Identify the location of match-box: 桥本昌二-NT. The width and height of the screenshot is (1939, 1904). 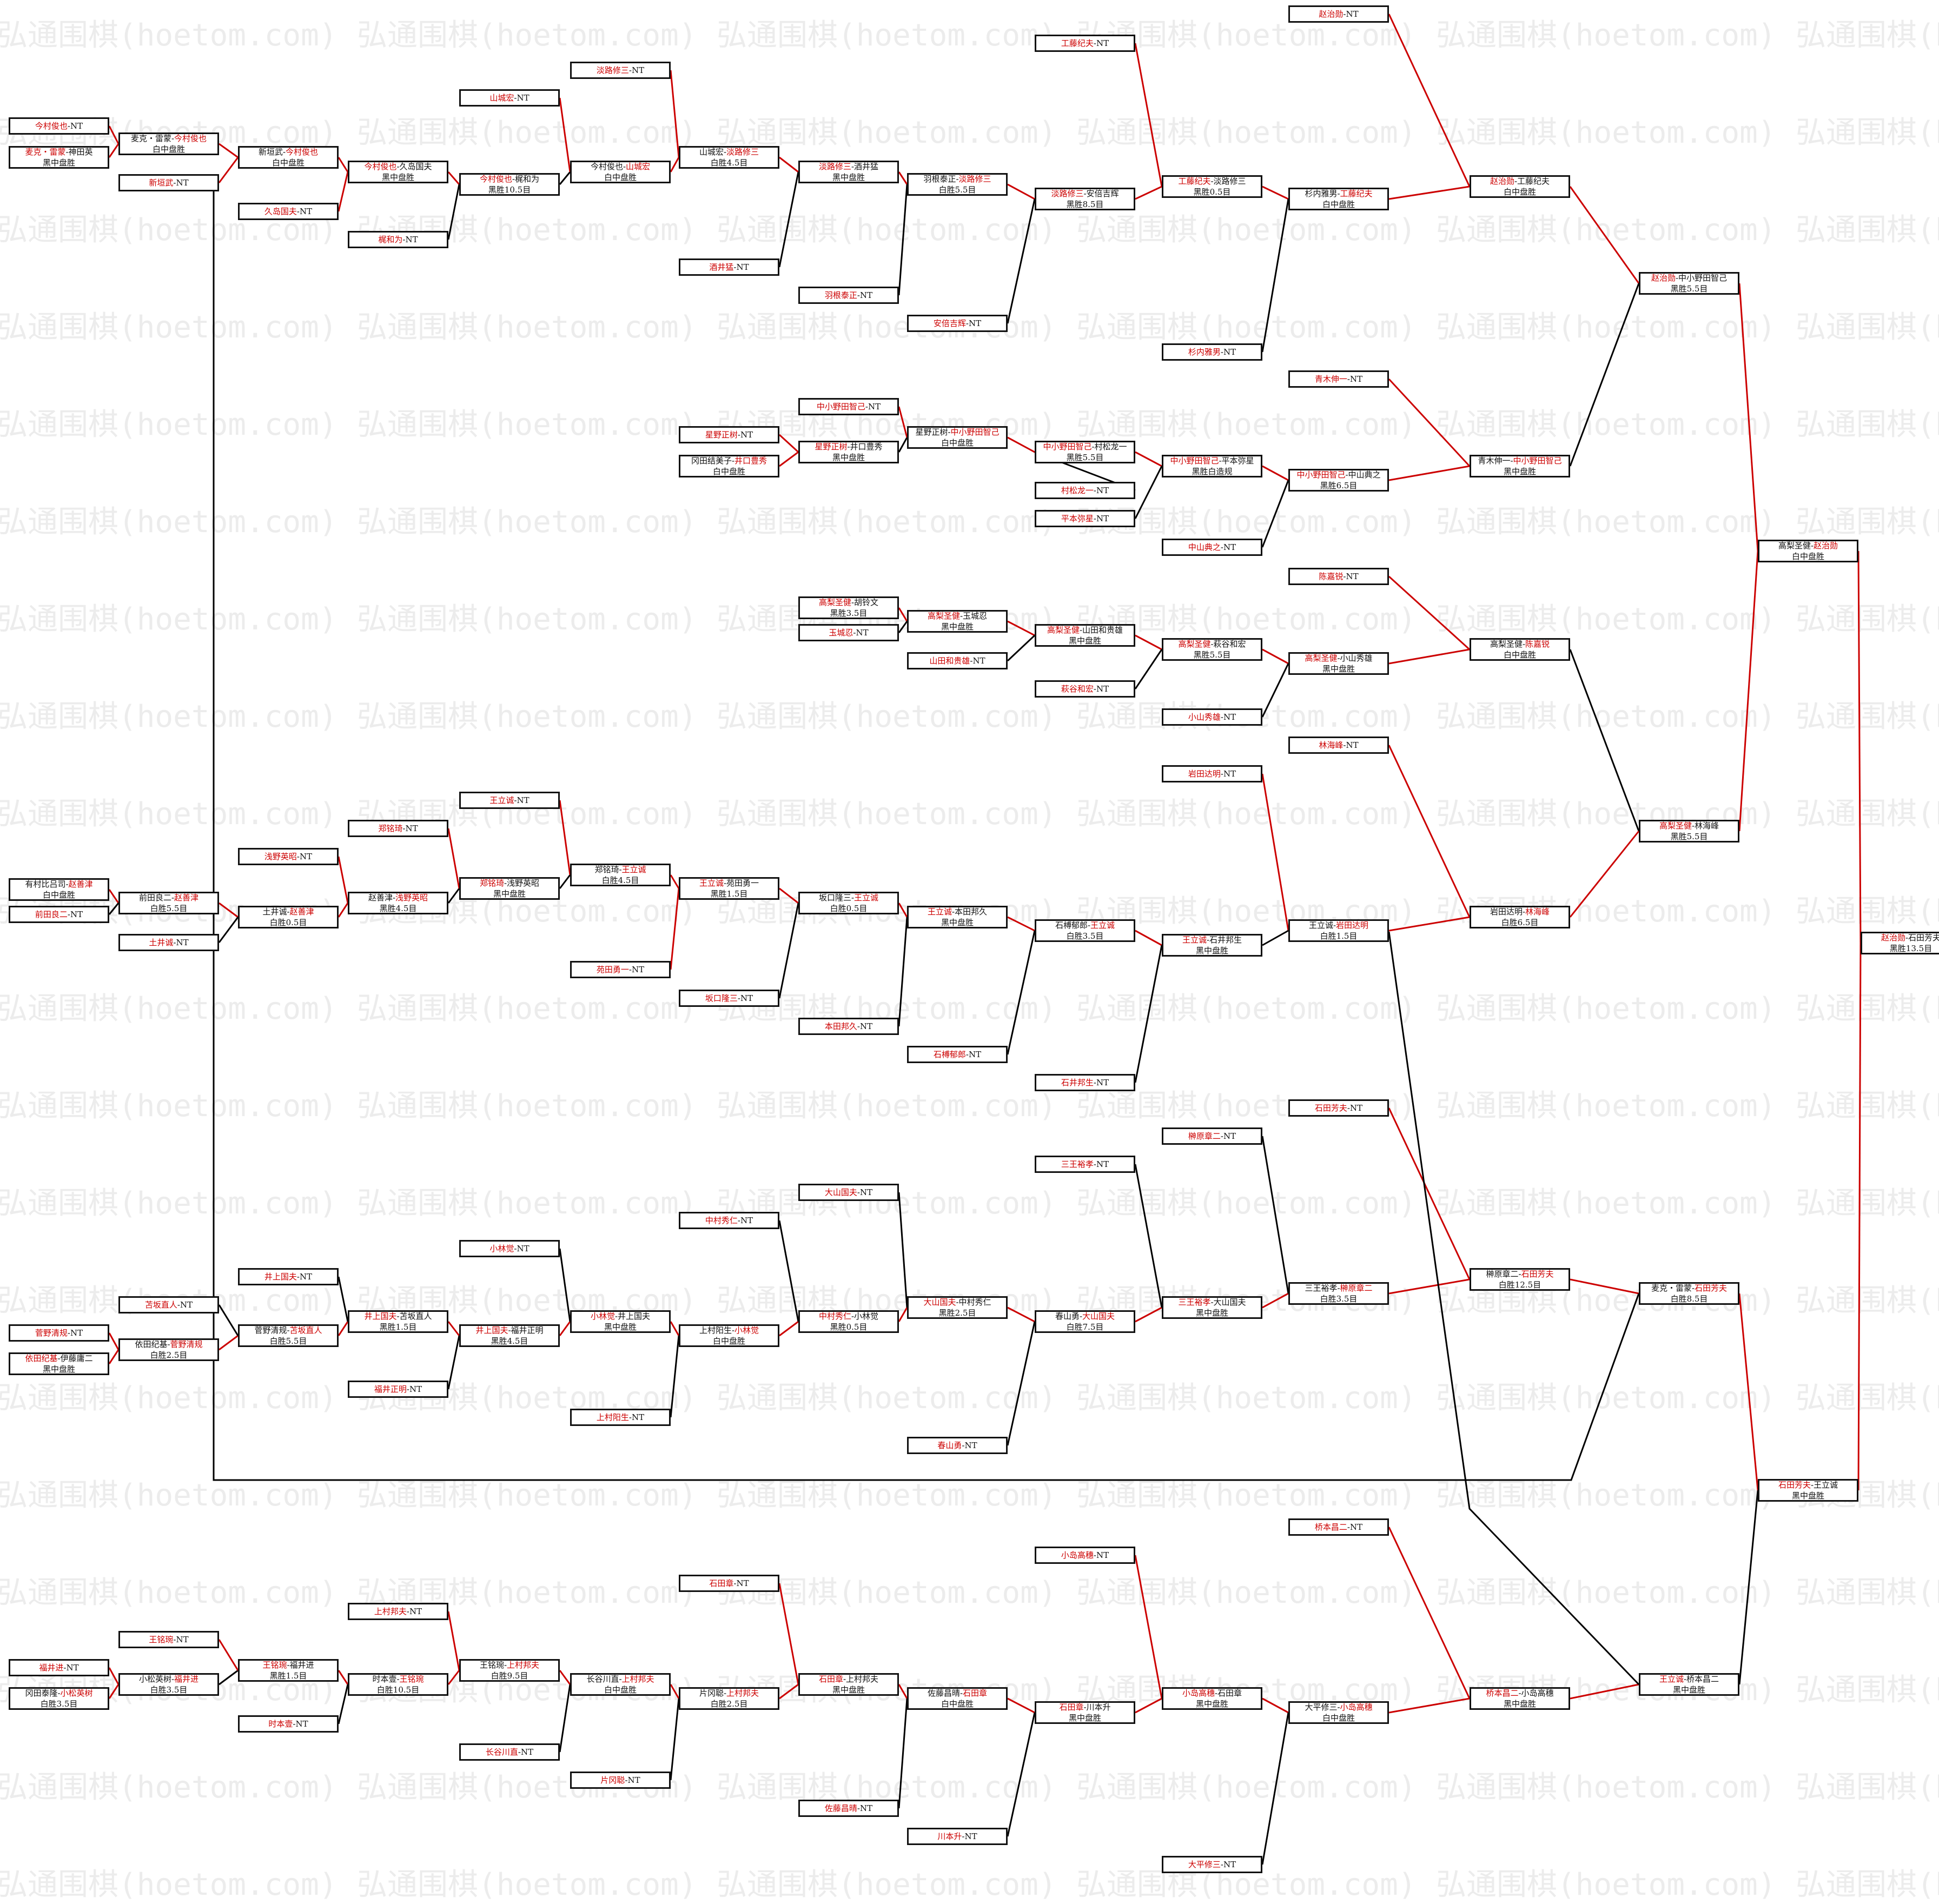
(1338, 1527).